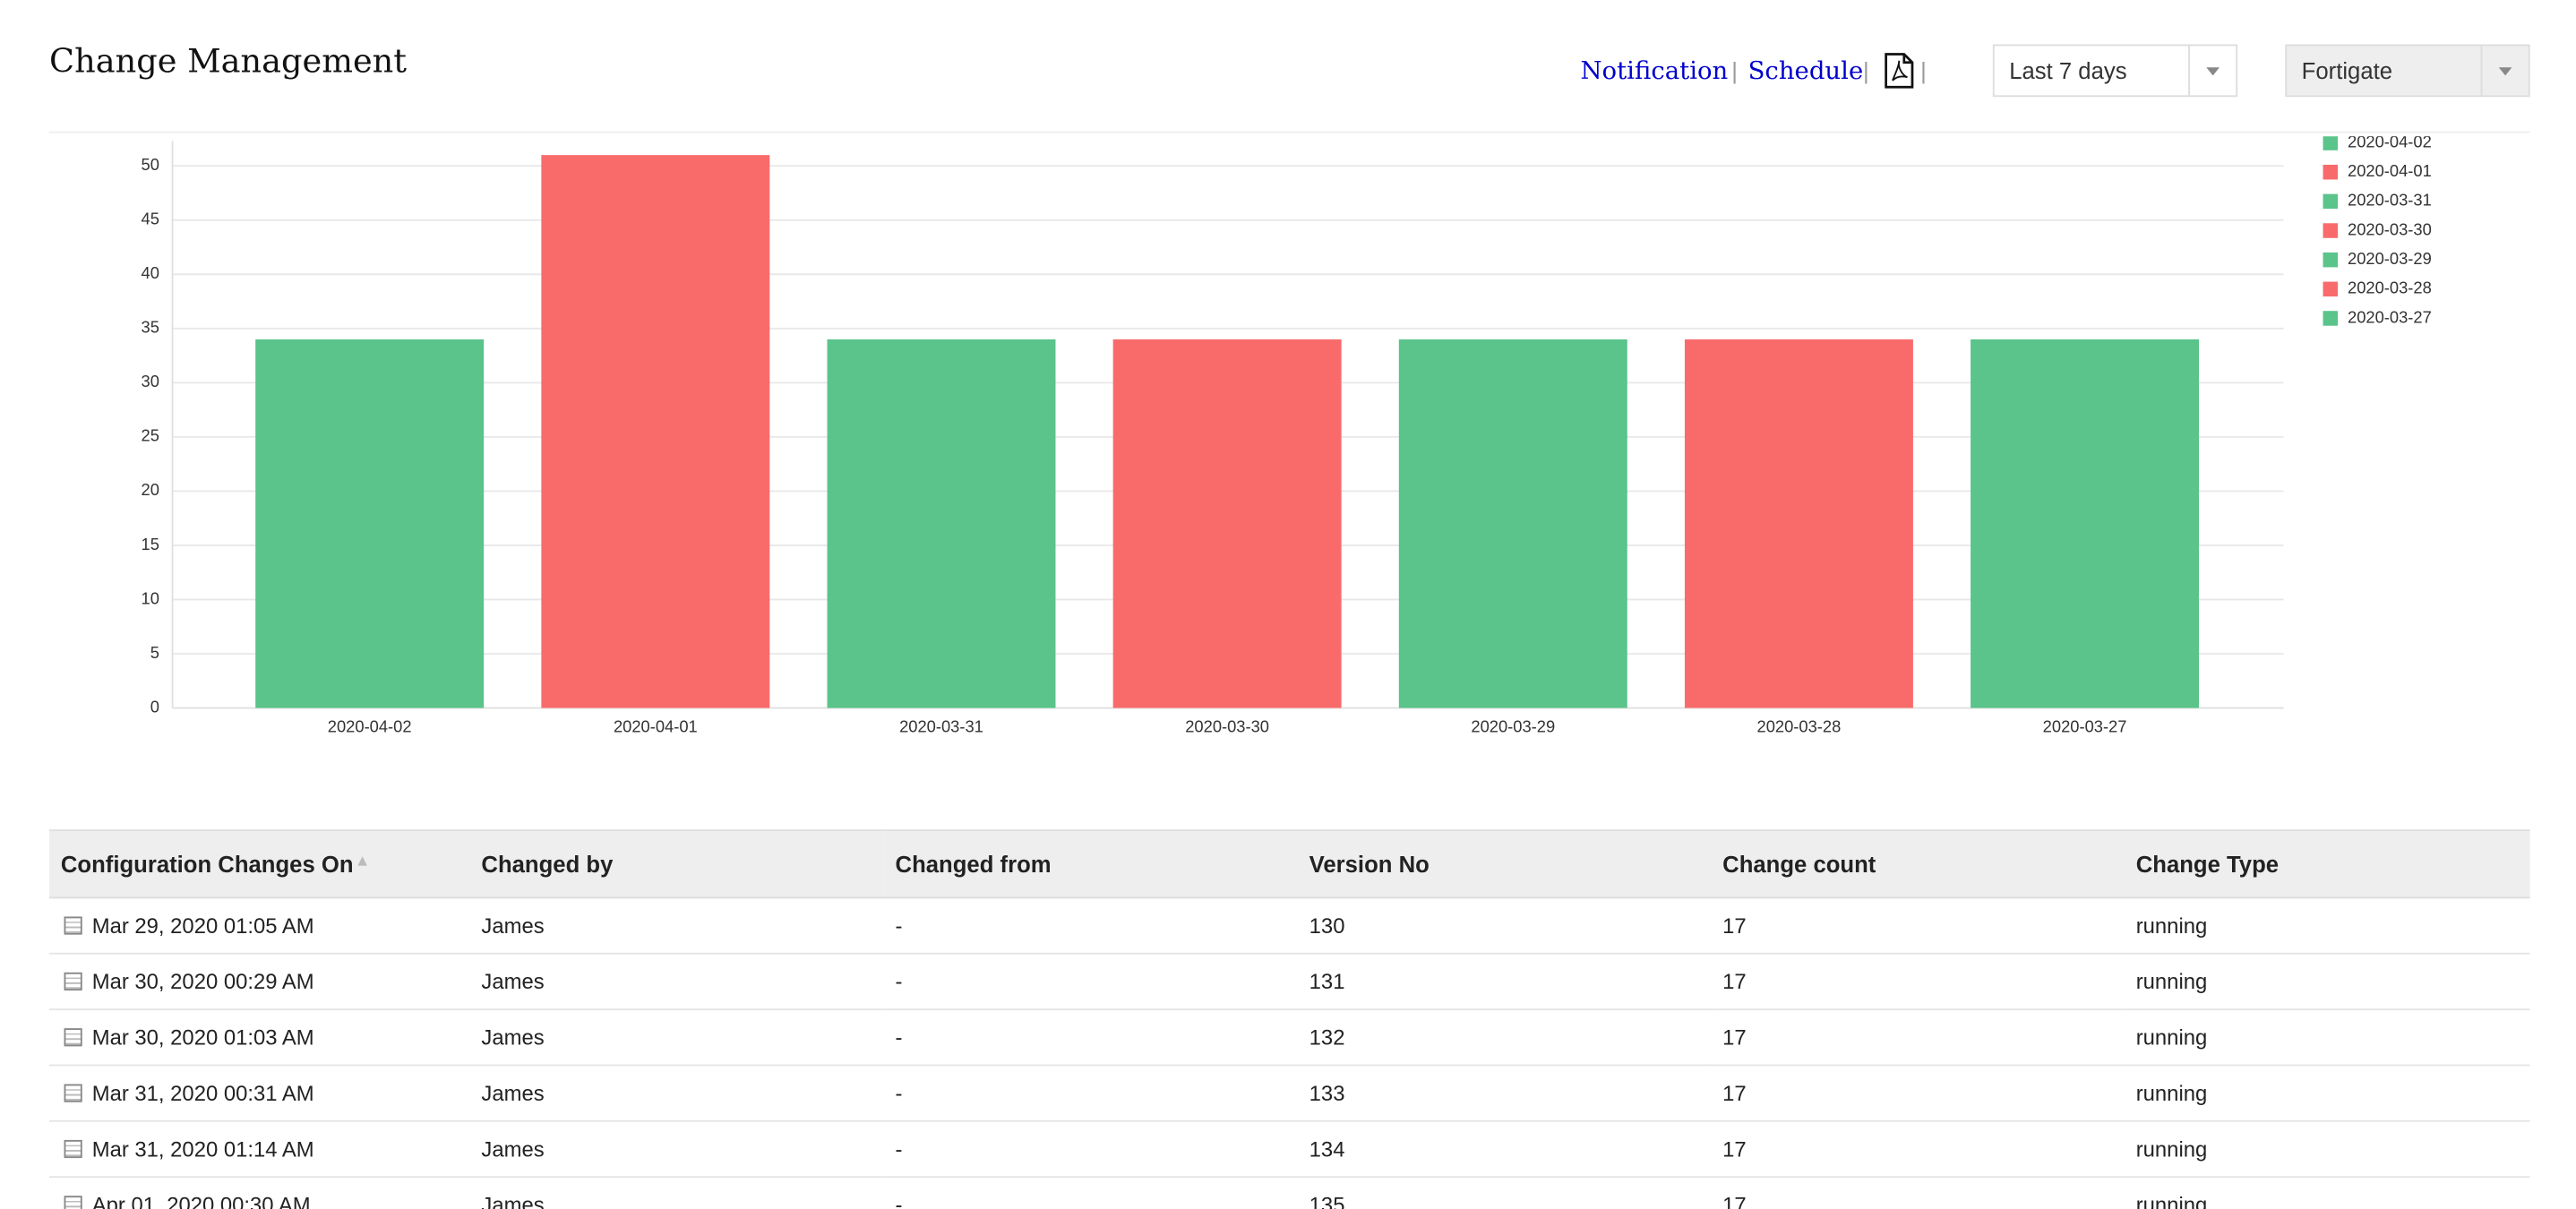 The width and height of the screenshot is (2576, 1209). I want to click on y-tick-label: 40, so click(150, 272).